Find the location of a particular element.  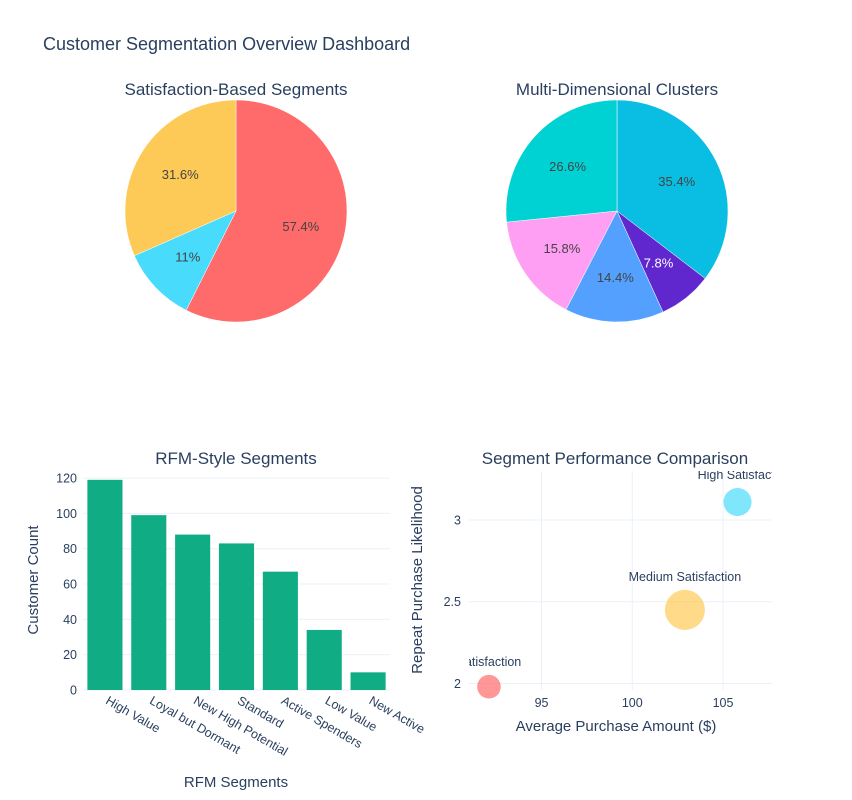

bar-active-spenders is located at coordinates (280, 630).